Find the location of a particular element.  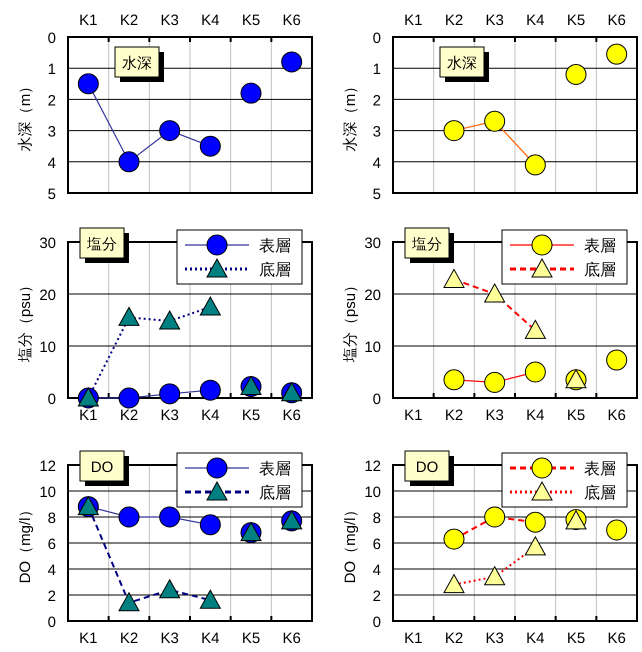

y-tick-label: 1 is located at coordinates (52, 69).